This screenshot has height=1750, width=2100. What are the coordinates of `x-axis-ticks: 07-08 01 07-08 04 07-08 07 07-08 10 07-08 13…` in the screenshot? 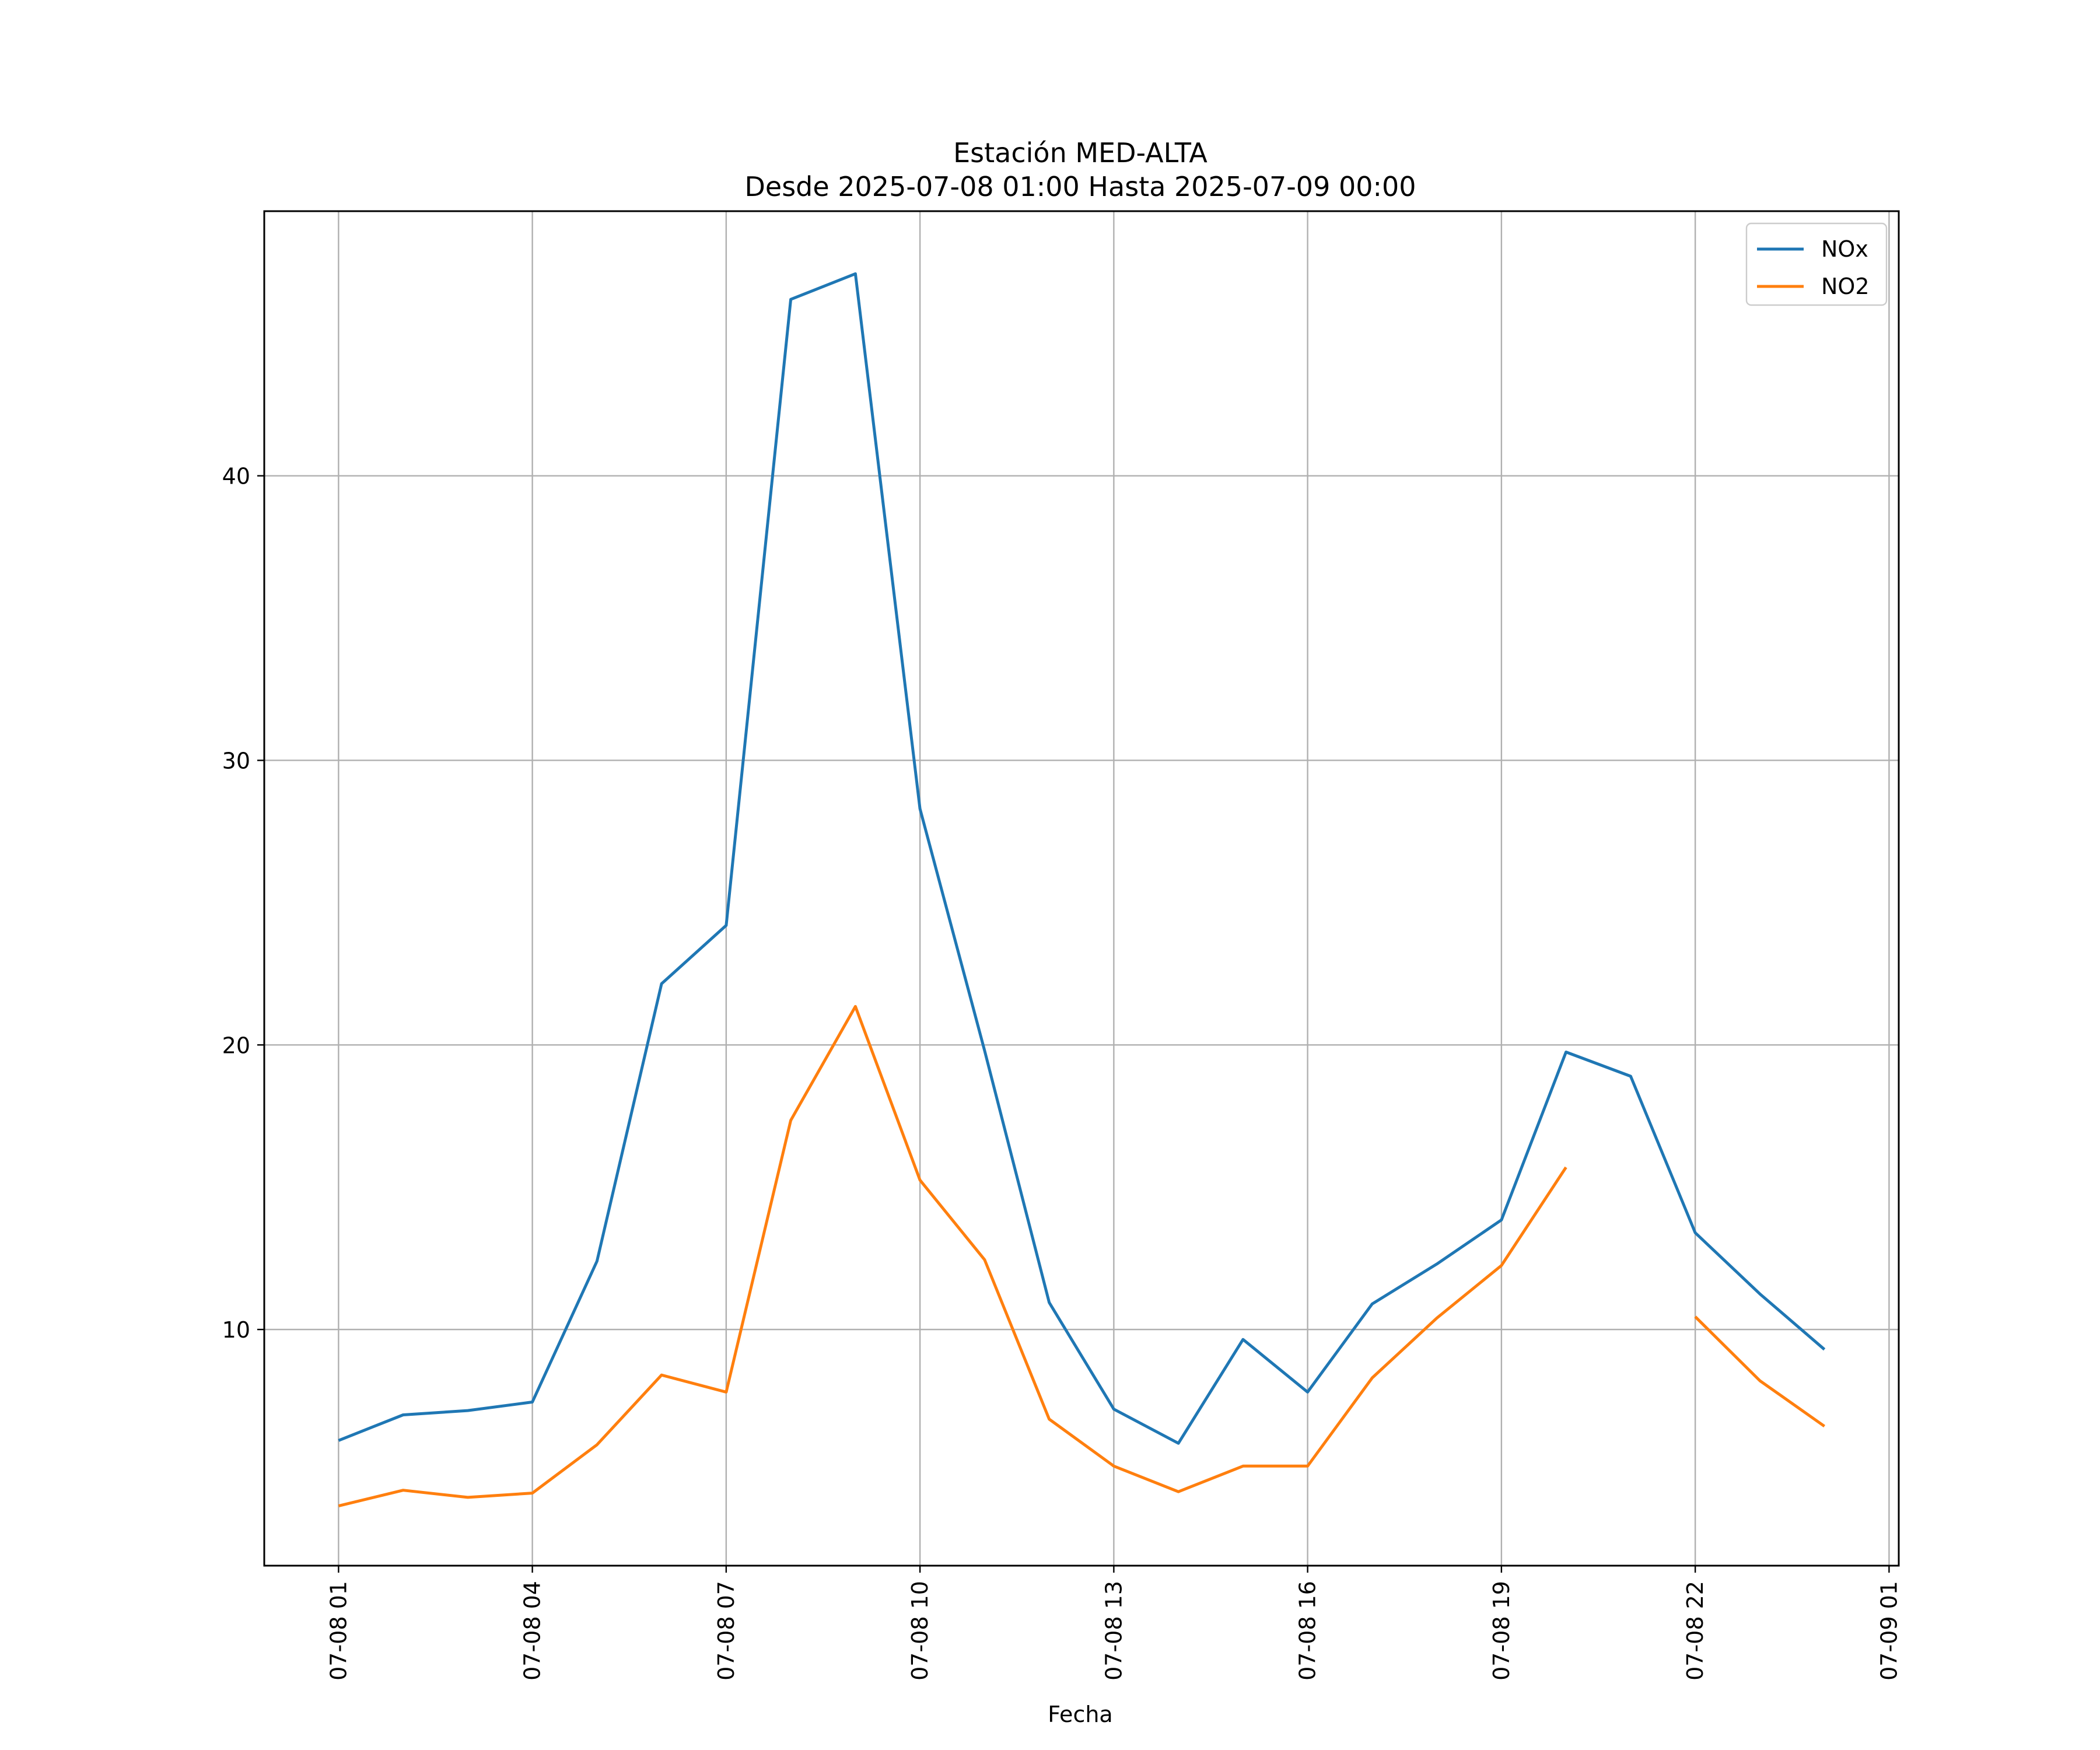 It's located at (1114, 1623).